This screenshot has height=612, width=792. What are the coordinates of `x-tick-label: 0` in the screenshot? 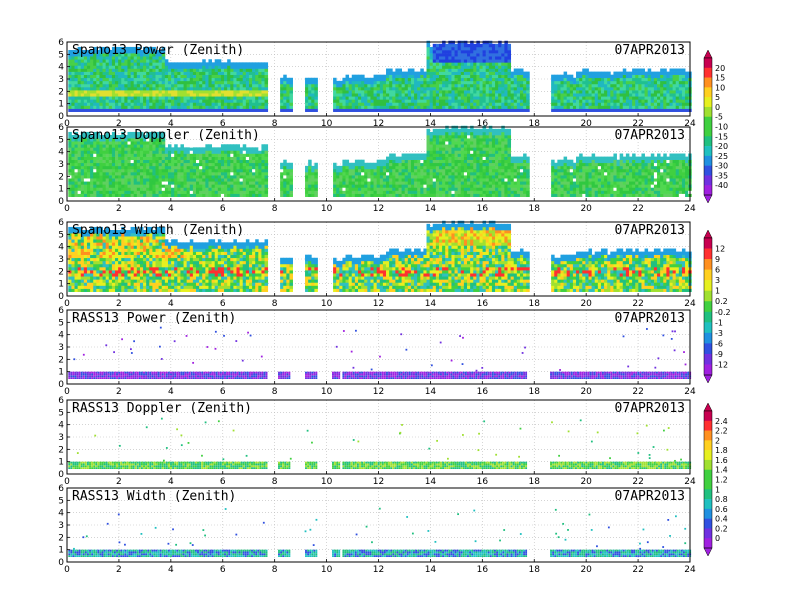 It's located at (67, 124).